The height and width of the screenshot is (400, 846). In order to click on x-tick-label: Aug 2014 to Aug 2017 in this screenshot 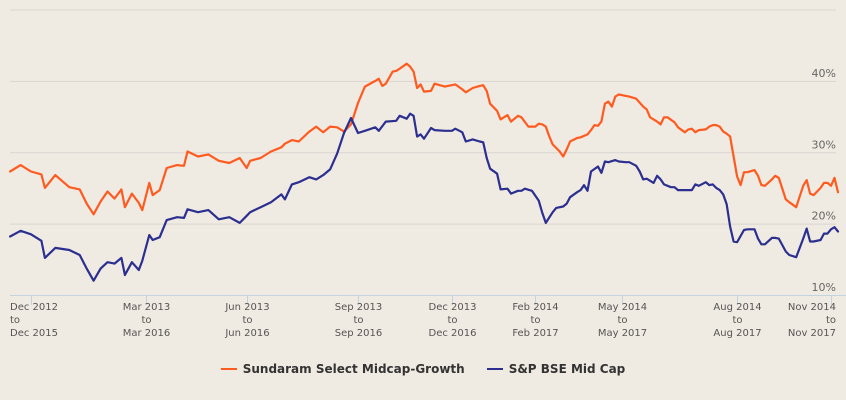, I will do `click(737, 320)`.